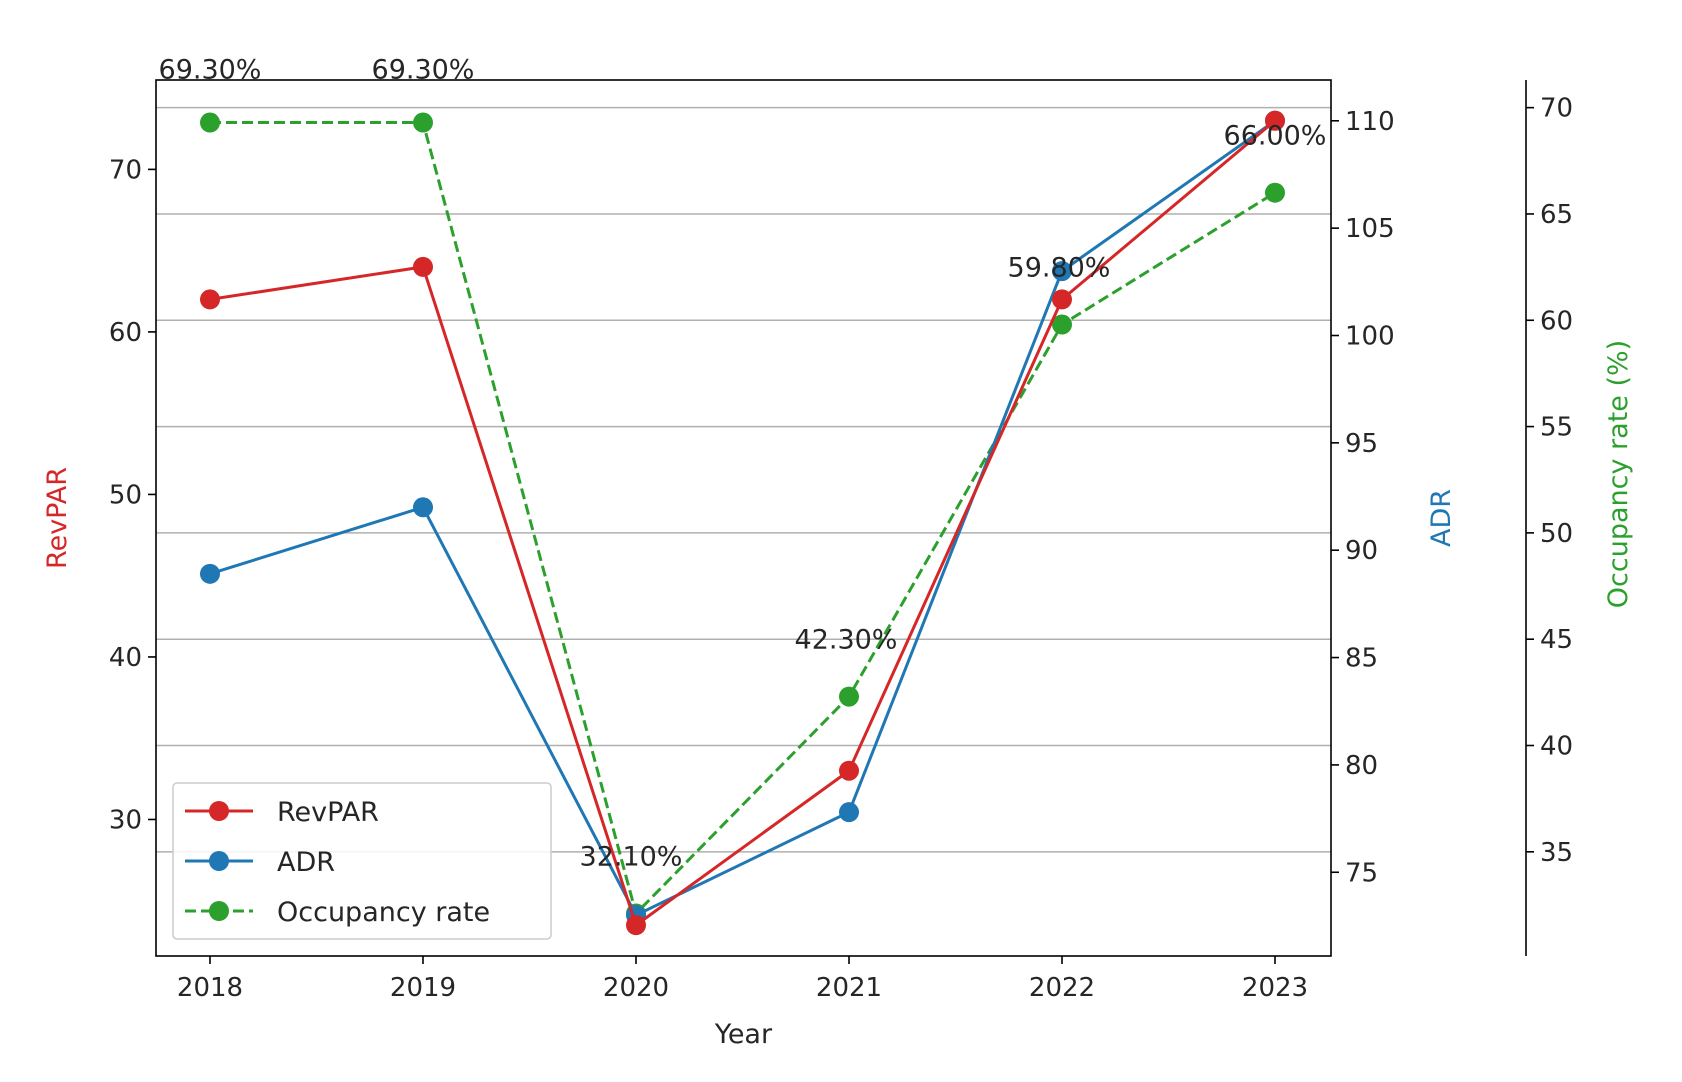  What do you see at coordinates (1361, 766) in the screenshot?
I see `right-tick-label: 80` at bounding box center [1361, 766].